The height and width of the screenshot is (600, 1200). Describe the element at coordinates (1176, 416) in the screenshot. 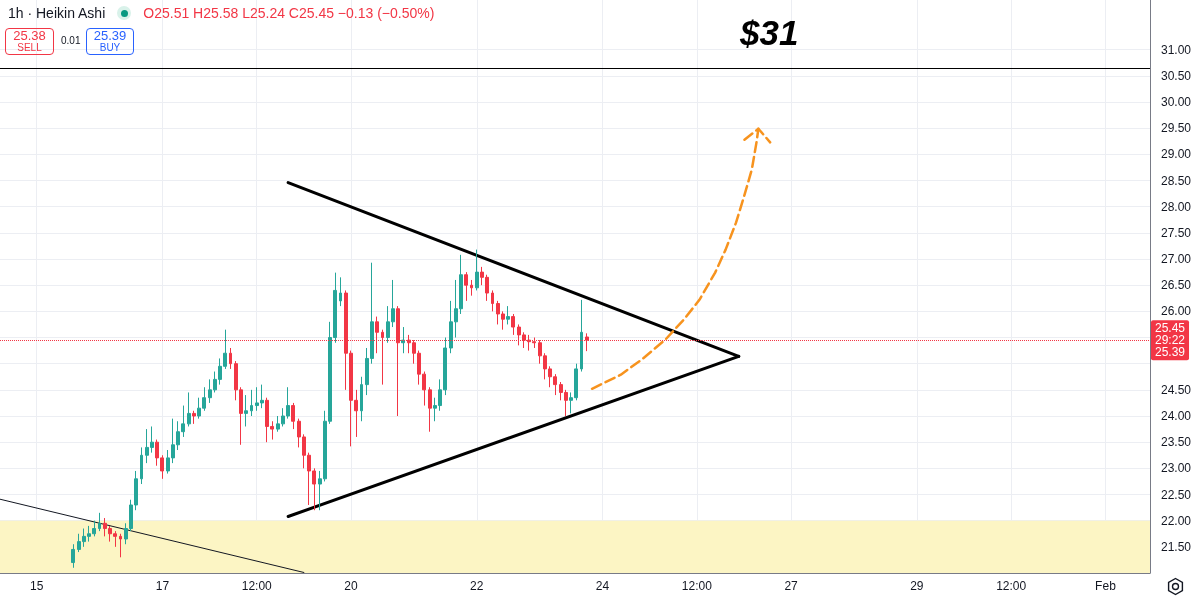

I see `y-tick-label: 24.00` at that location.